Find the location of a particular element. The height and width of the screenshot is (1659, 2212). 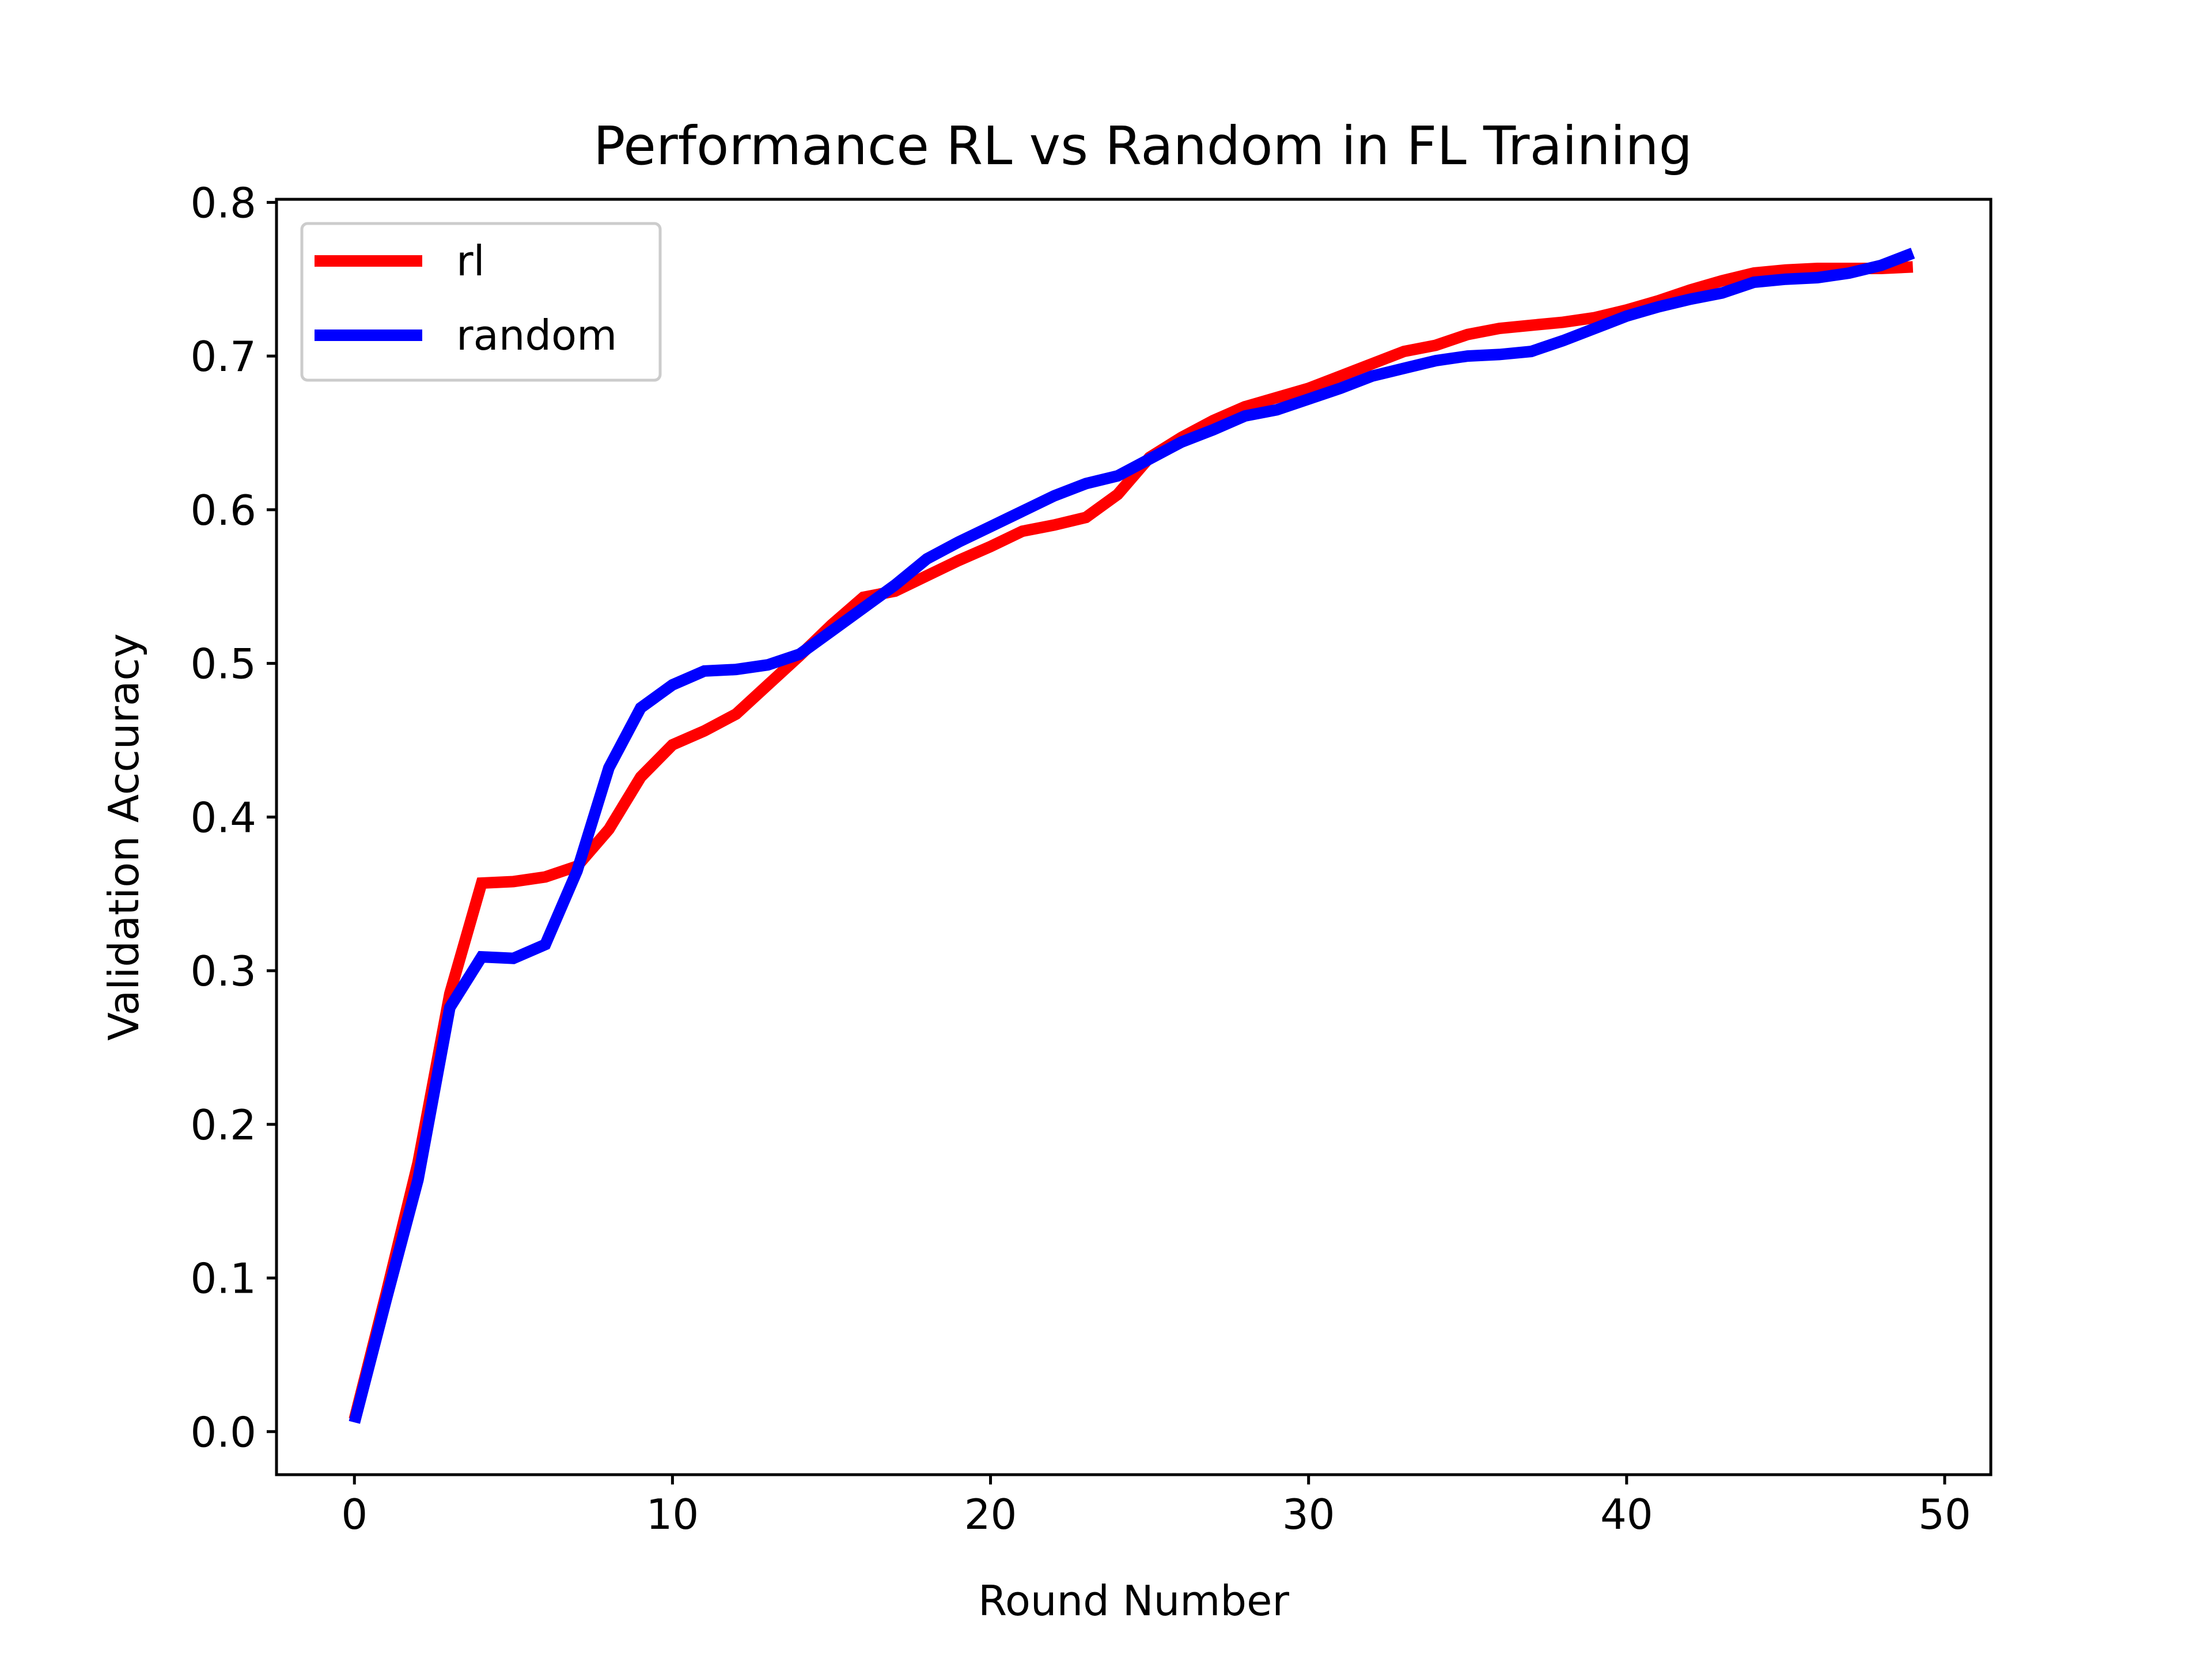

y-tick-label: 0.8 is located at coordinates (223, 203).